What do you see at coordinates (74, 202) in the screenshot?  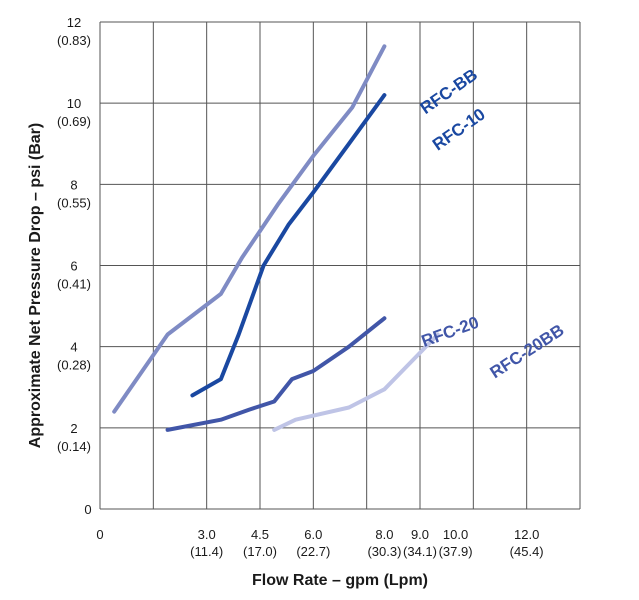 I see `y-tick-sublabel: (0.55)` at bounding box center [74, 202].